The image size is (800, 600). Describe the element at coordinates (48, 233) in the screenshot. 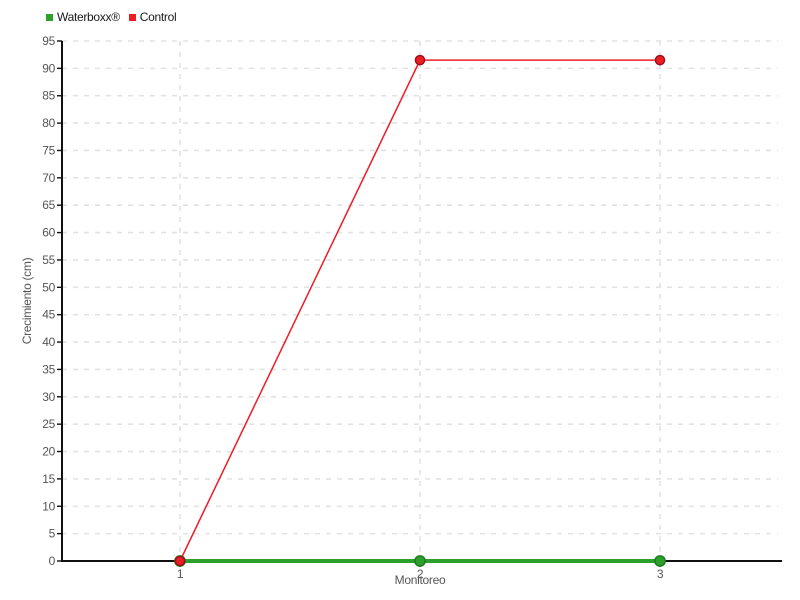

I see `y-tick-label: 60` at that location.